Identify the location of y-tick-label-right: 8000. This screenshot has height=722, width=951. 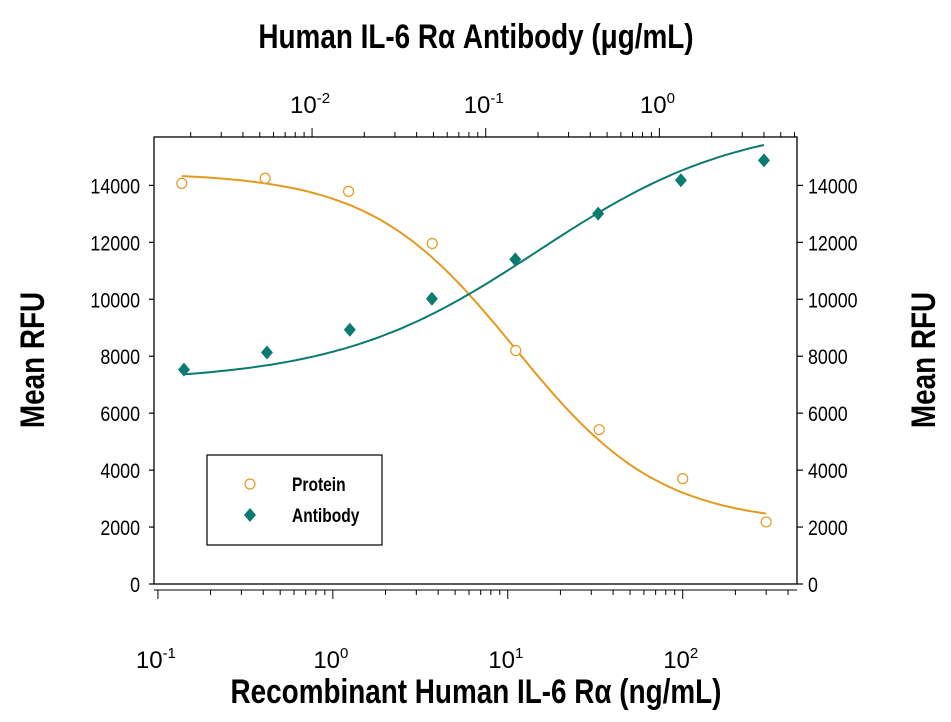
(828, 358).